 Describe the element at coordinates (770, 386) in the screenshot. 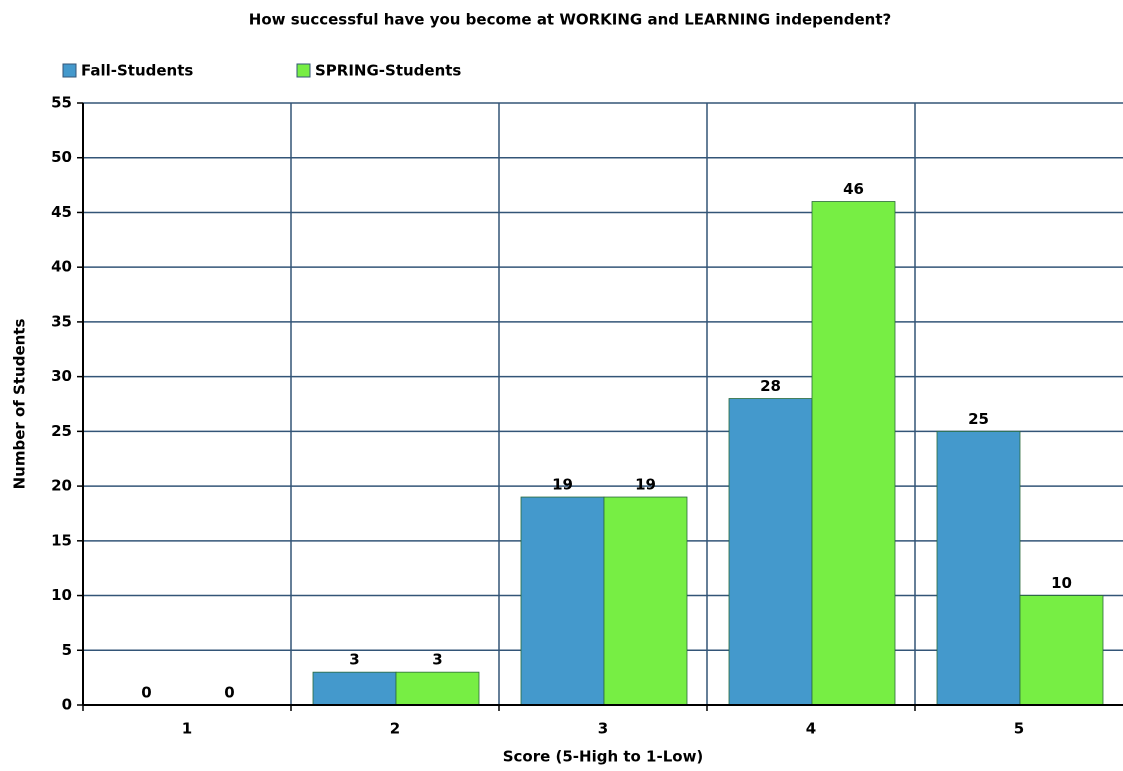

I see `data-label: 28` at that location.